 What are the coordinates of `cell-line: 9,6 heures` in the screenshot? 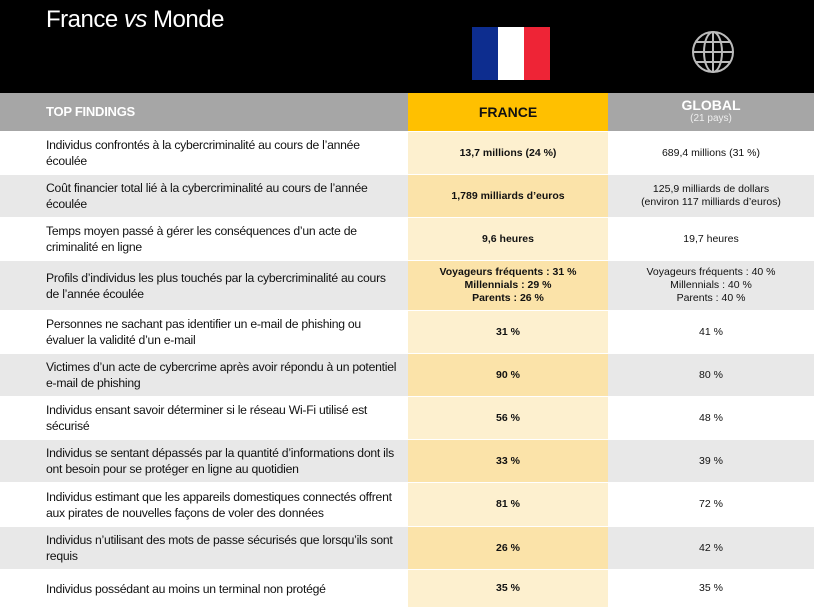 It's located at (508, 238).